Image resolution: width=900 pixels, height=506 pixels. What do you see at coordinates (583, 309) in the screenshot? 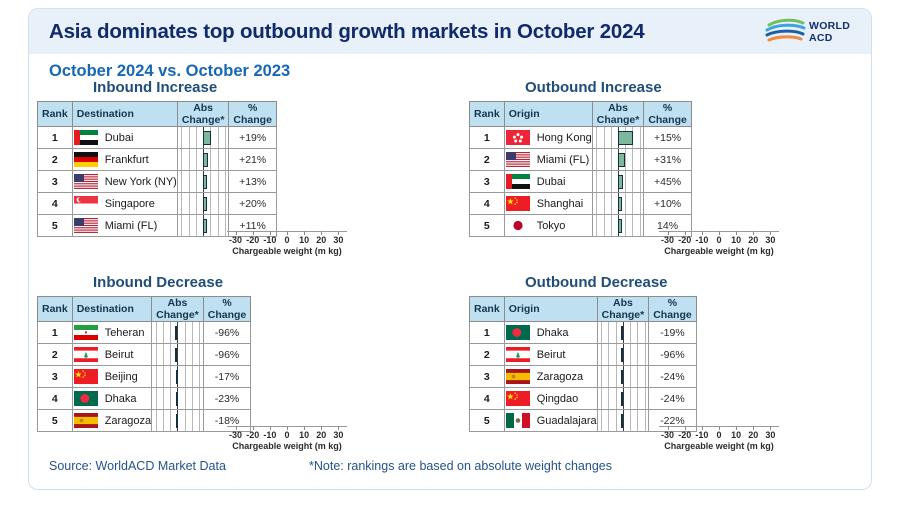
I see `table-header-row: Rank Origin Abs Change*% Change` at bounding box center [583, 309].